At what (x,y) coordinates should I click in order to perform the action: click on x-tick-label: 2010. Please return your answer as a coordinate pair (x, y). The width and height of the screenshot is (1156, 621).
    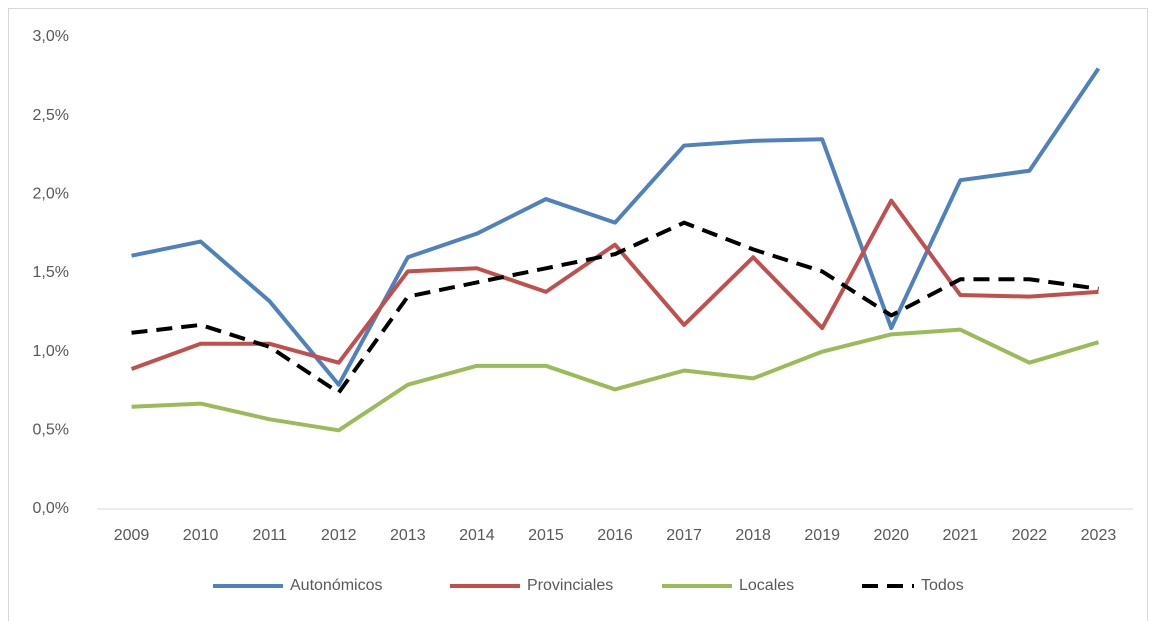
    Looking at the image, I should click on (201, 535).